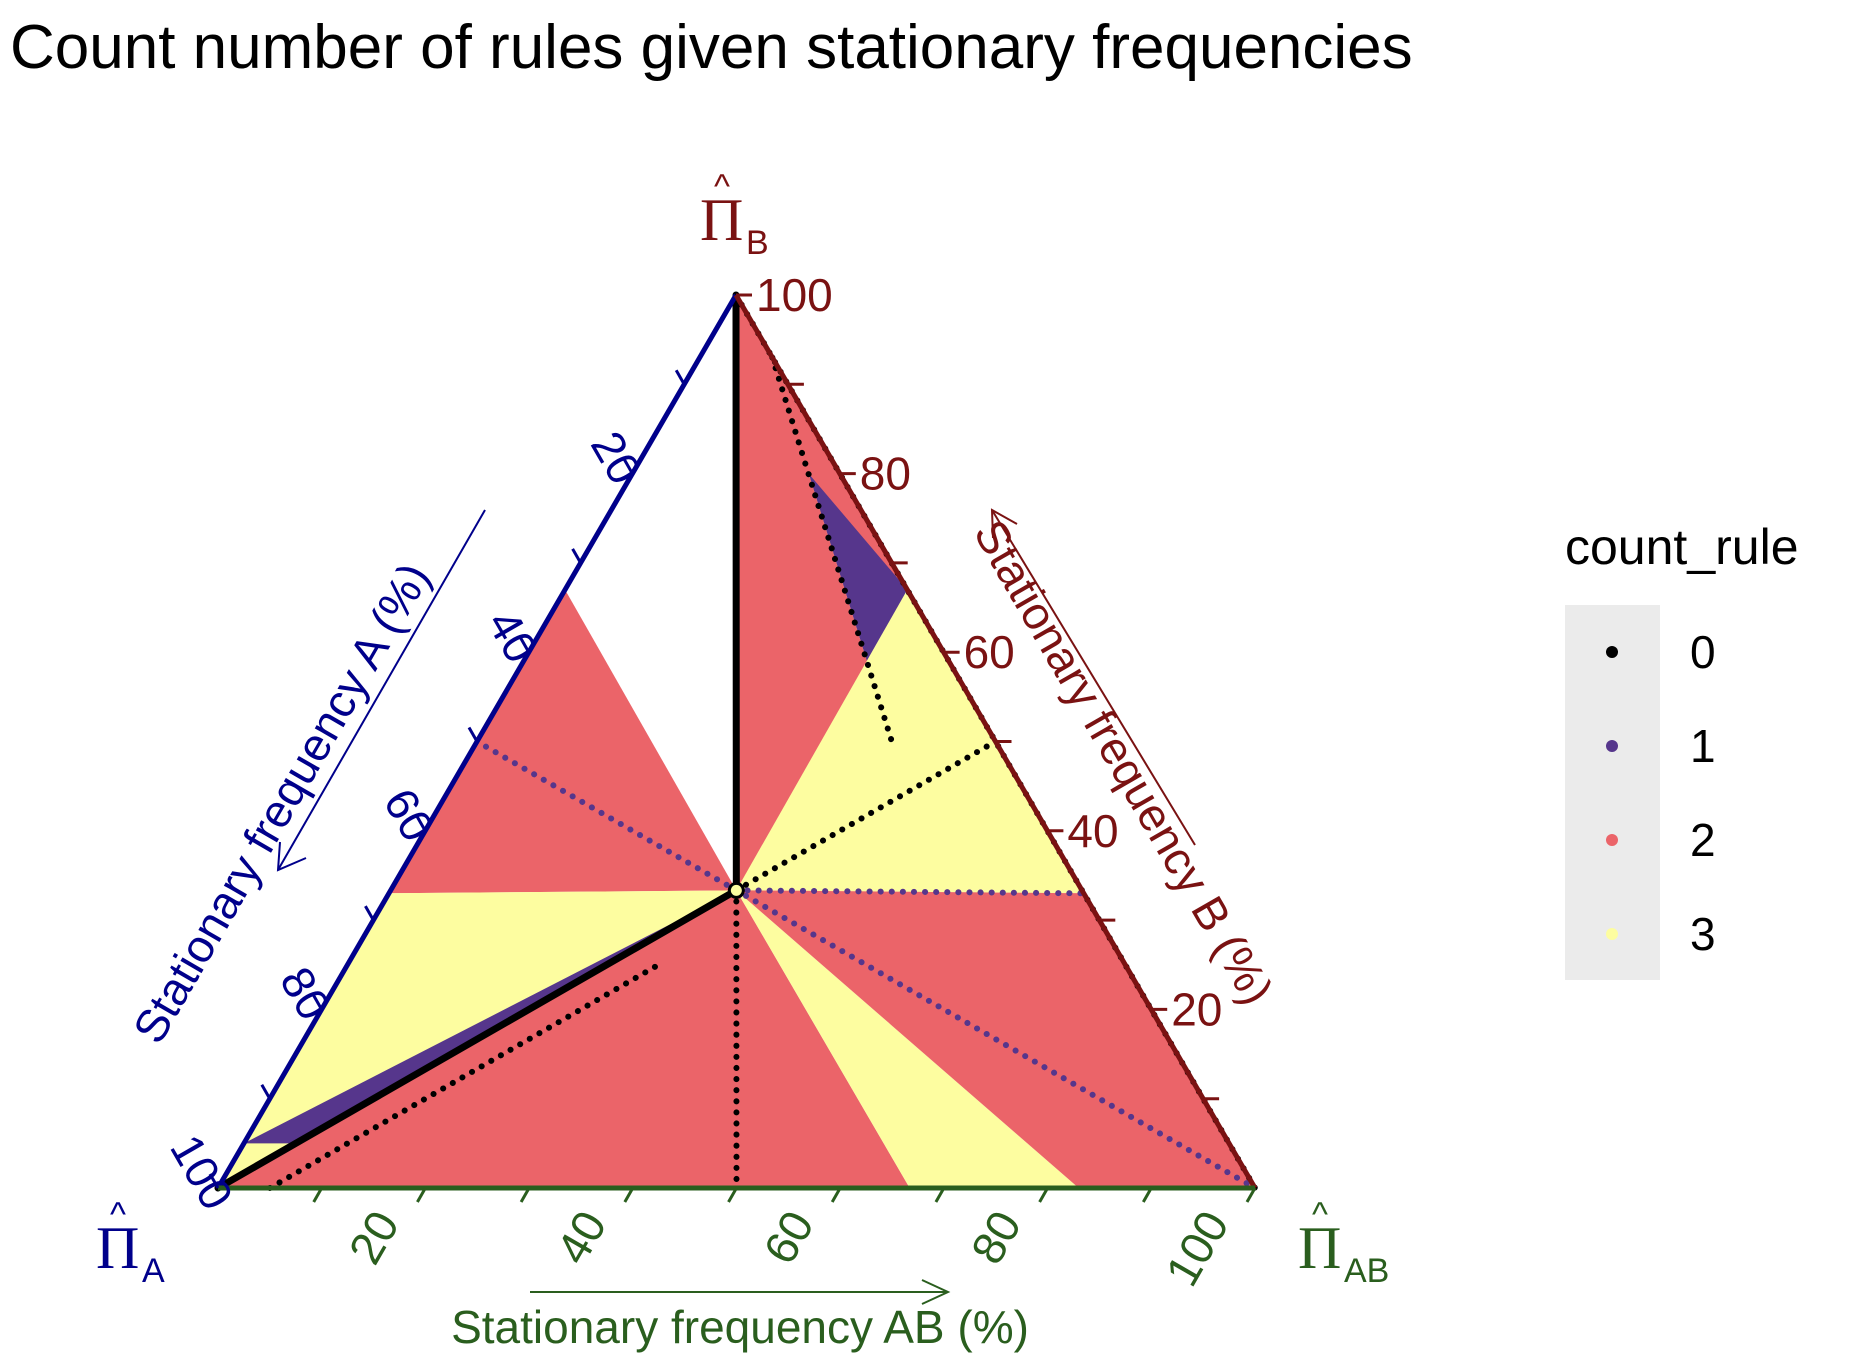  I want to click on tick-label-ab-60: 60, so click(788, 1237).